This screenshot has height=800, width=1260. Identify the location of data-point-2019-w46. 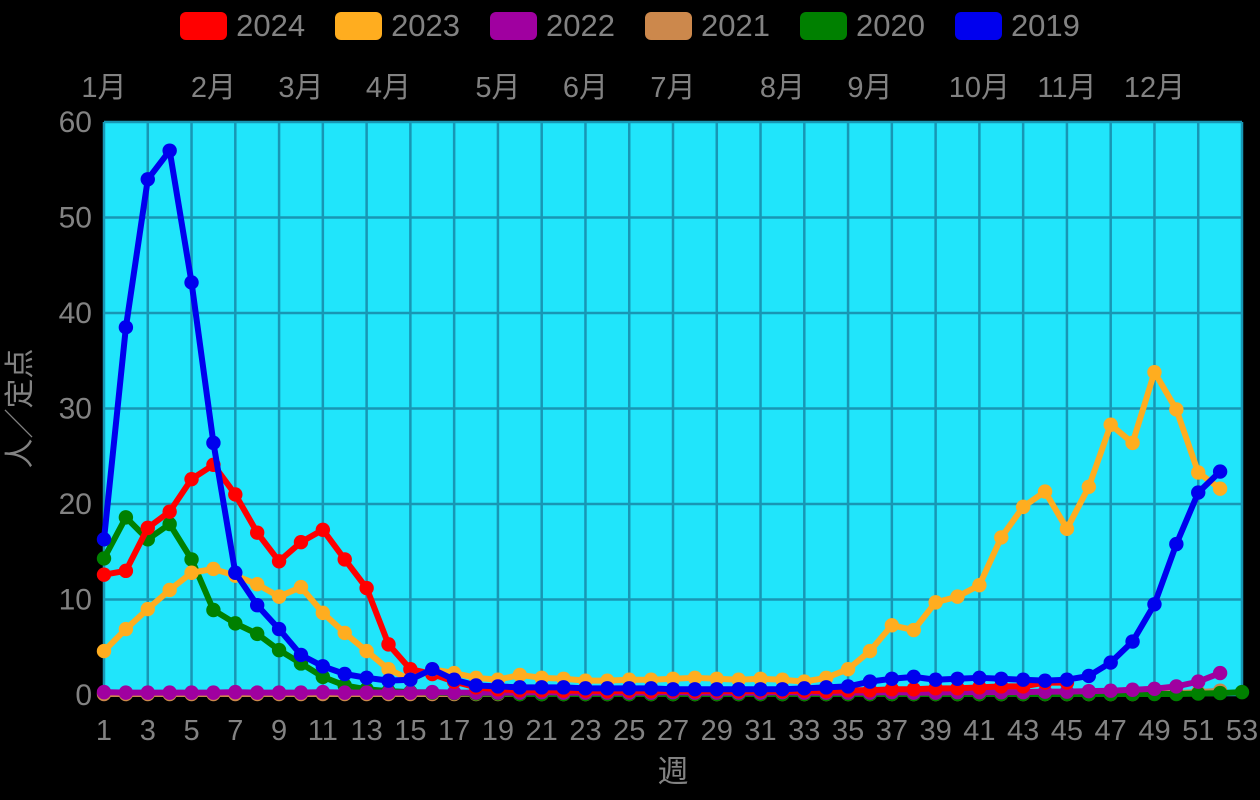
(1089, 676).